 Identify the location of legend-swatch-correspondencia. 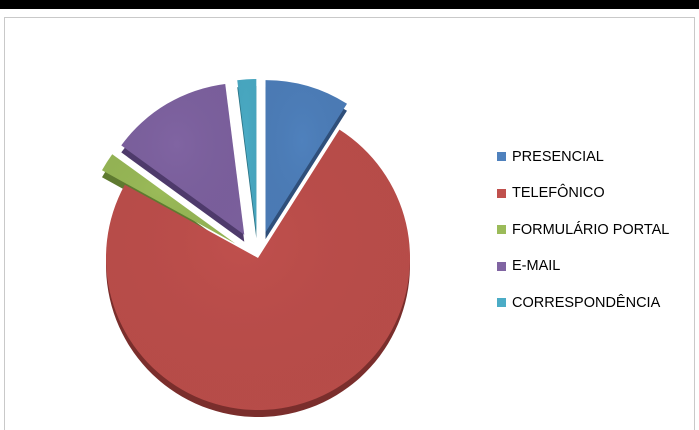
(501, 302).